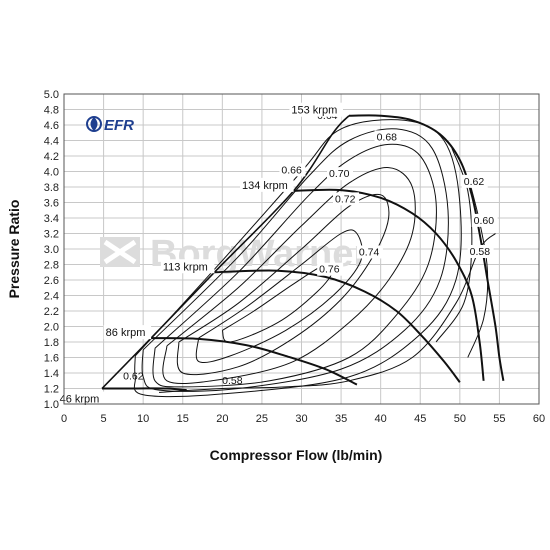 The width and height of the screenshot is (550, 550). Describe the element at coordinates (104, 419) in the screenshot. I see `x-tick-label: 5` at that location.